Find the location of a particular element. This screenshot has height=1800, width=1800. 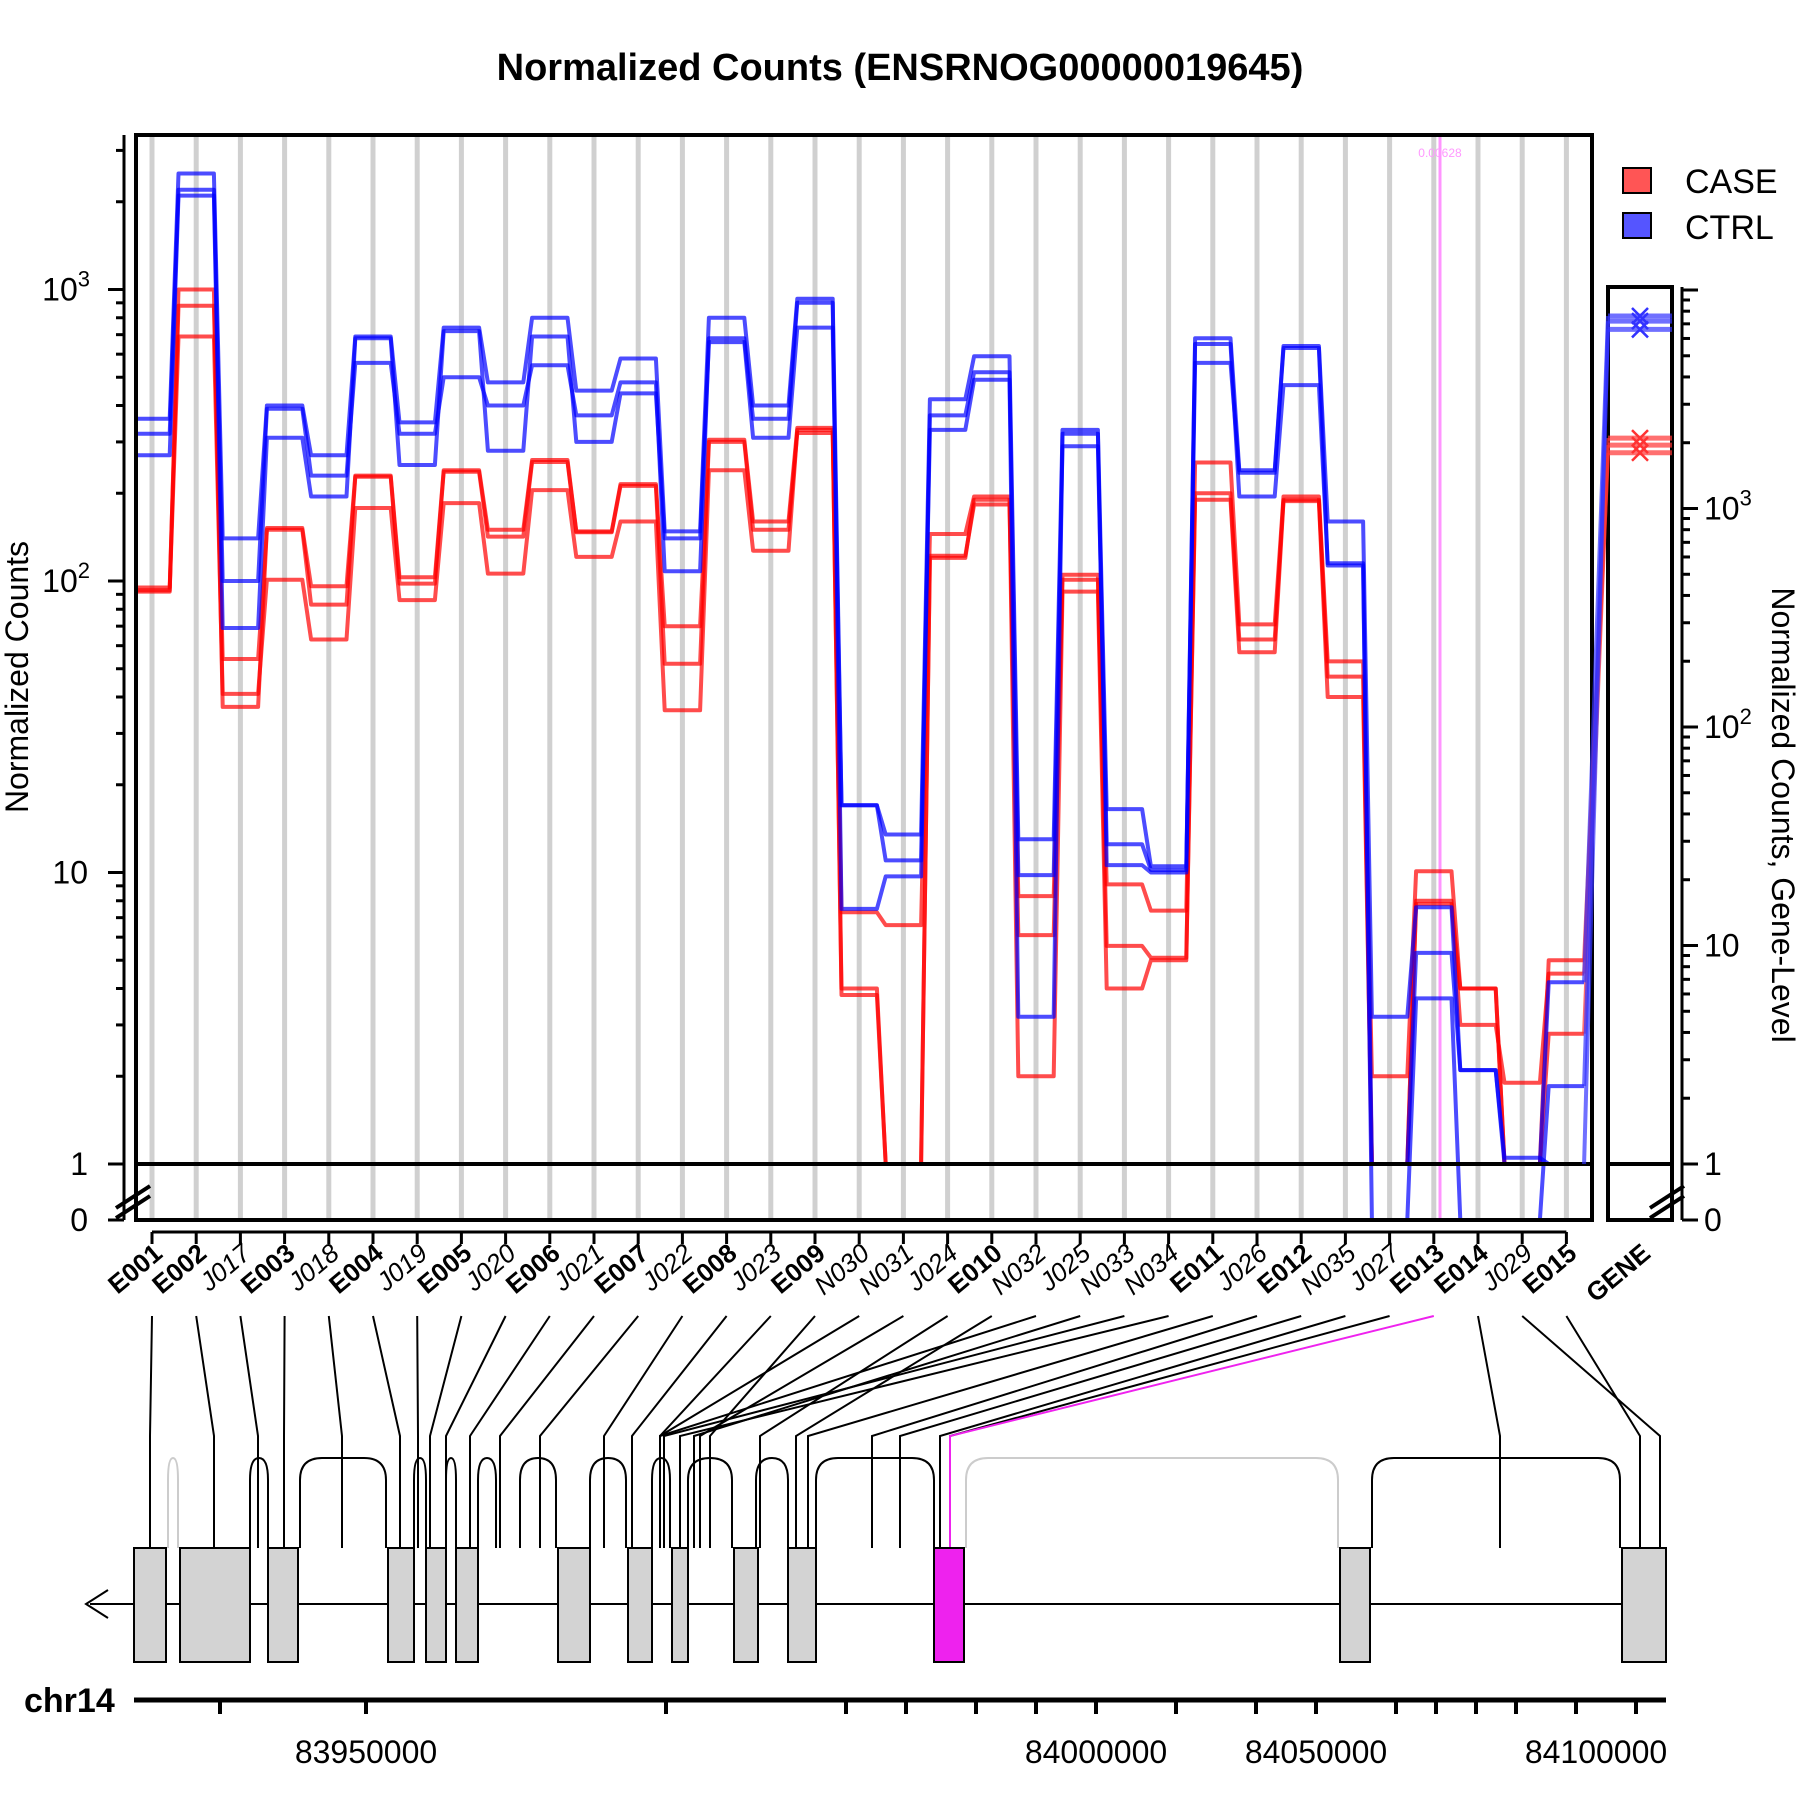

legend-label-ctrl: CTRL is located at coordinates (1729, 228).